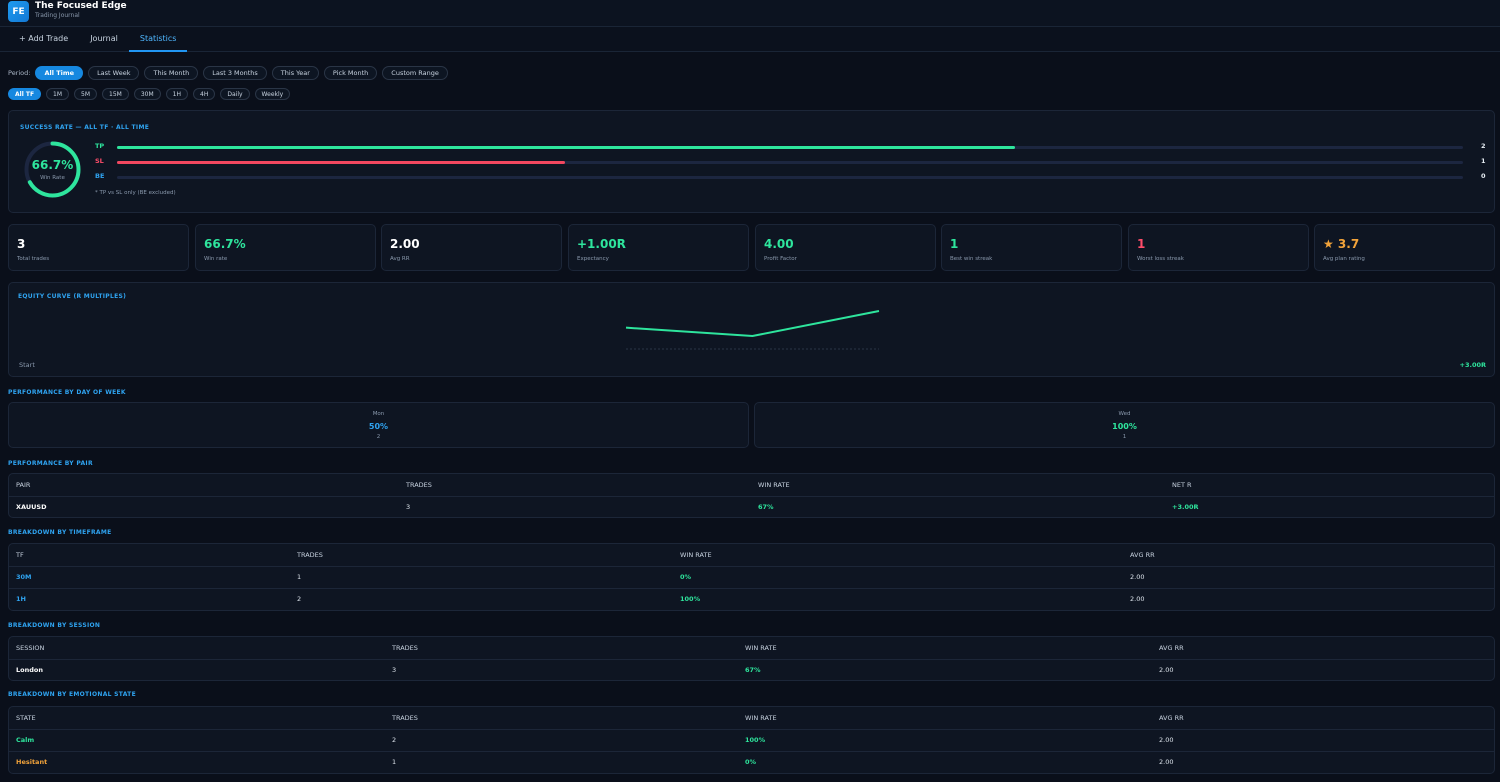 The image size is (1500, 782). I want to click on table-row: Calm 2 100% 2.00, so click(751, 740).